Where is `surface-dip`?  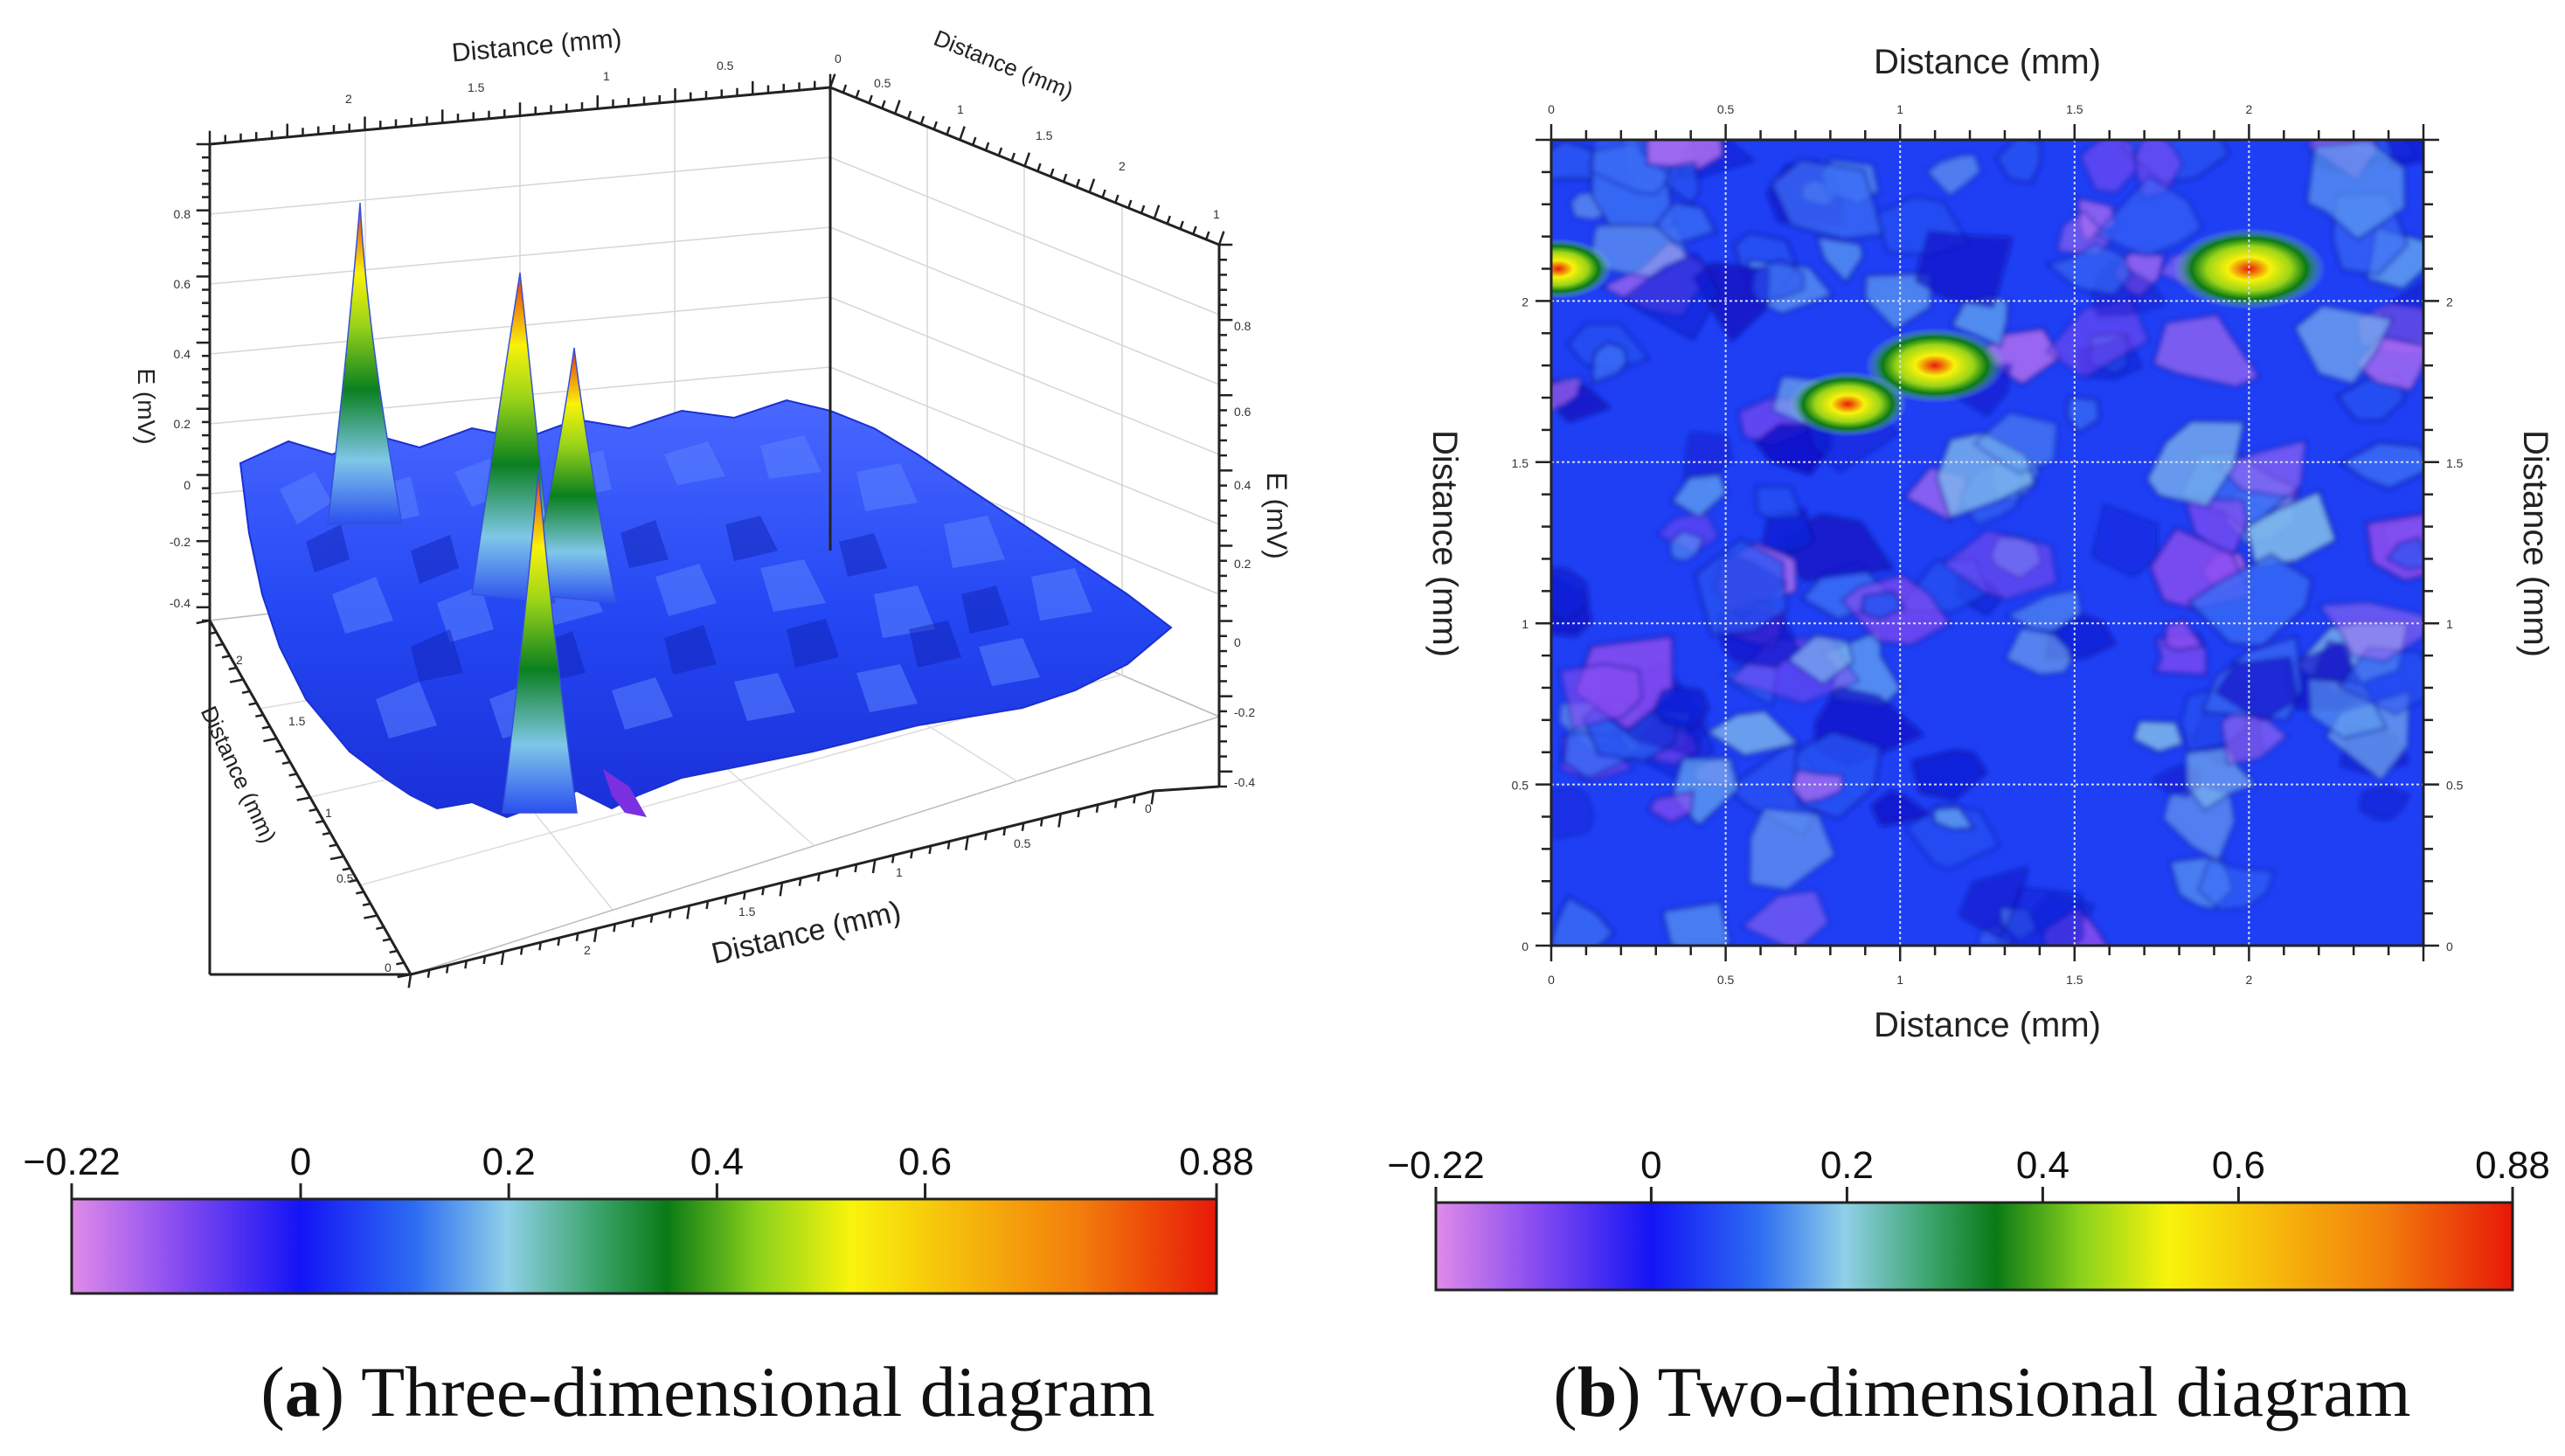 surface-dip is located at coordinates (625, 793).